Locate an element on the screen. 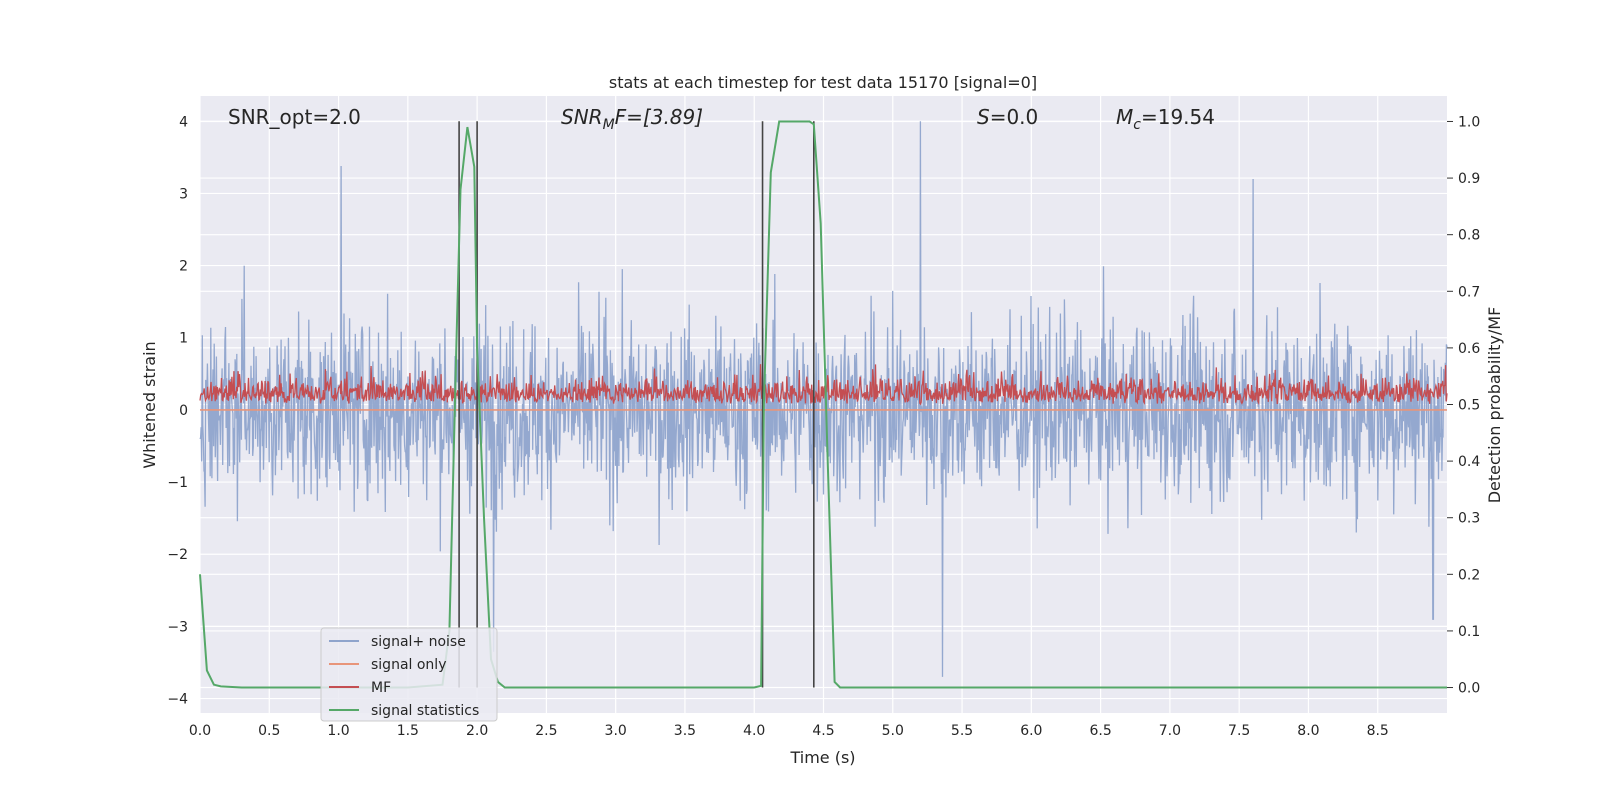 Image resolution: width=1600 pixels, height=800 pixels. y-right-tick-label: 0.7 is located at coordinates (1469, 292).